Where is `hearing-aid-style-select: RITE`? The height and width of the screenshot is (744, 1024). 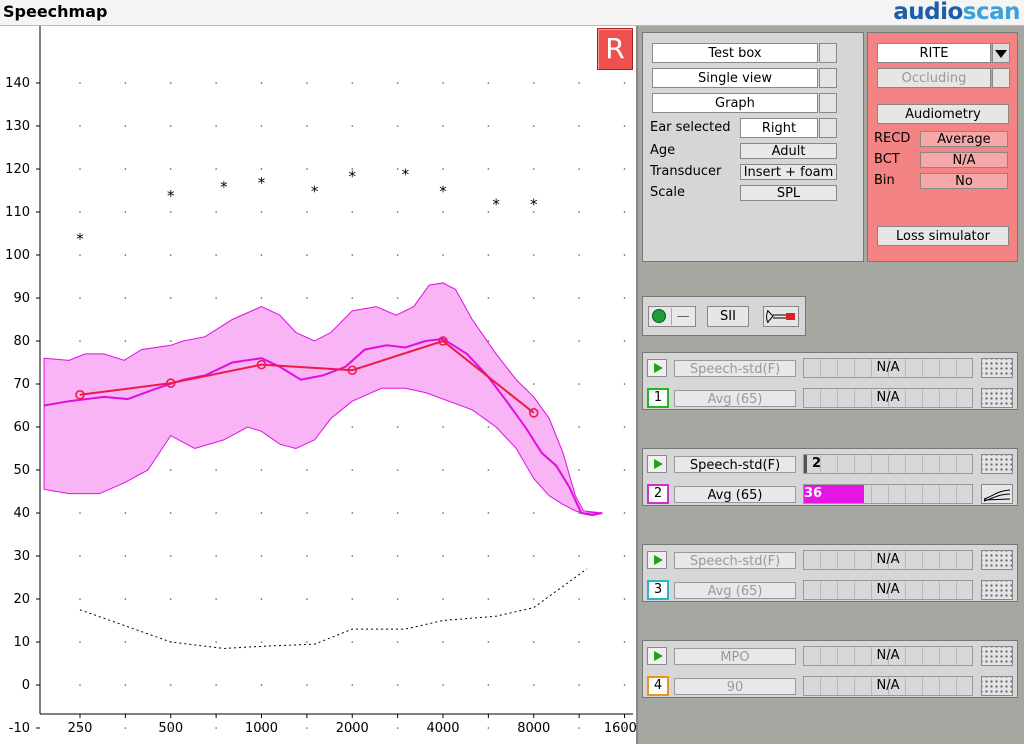 hearing-aid-style-select: RITE is located at coordinates (934, 53).